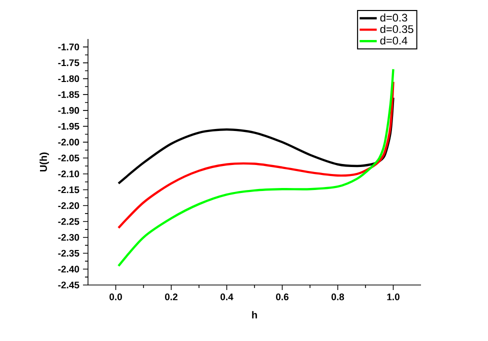 The image size is (488, 341). What do you see at coordinates (69, 237) in the screenshot?
I see `y-tick-label: -2.30` at bounding box center [69, 237].